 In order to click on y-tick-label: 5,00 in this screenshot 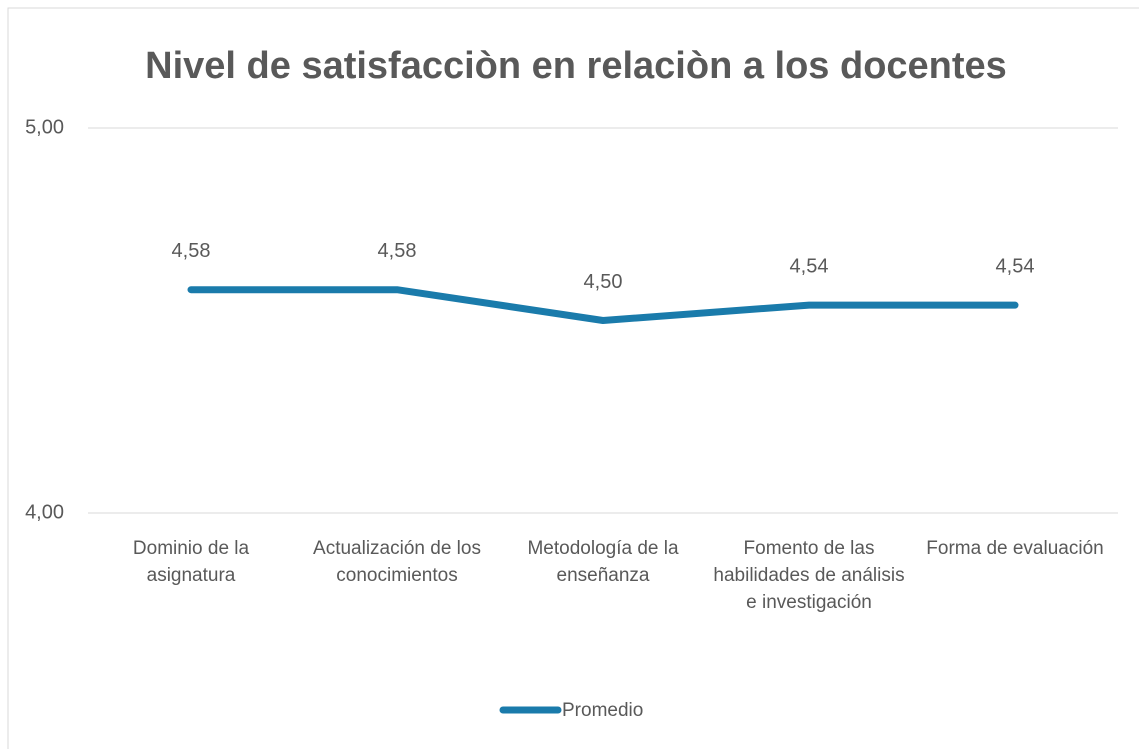, I will do `click(44, 127)`.